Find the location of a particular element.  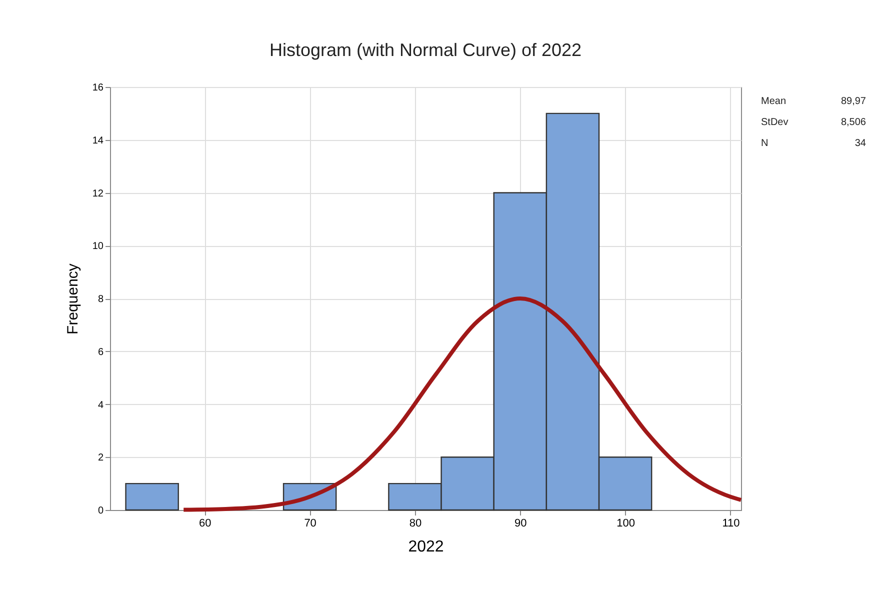

x-tick-label: 70 is located at coordinates (310, 524).